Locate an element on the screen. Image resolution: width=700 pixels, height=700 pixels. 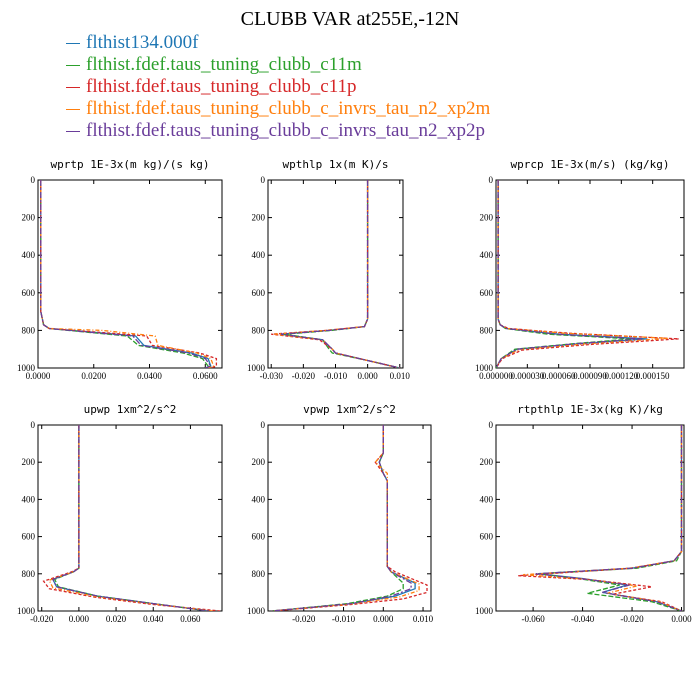
x-tick-label: 0.000090 is located at coordinates (590, 376).